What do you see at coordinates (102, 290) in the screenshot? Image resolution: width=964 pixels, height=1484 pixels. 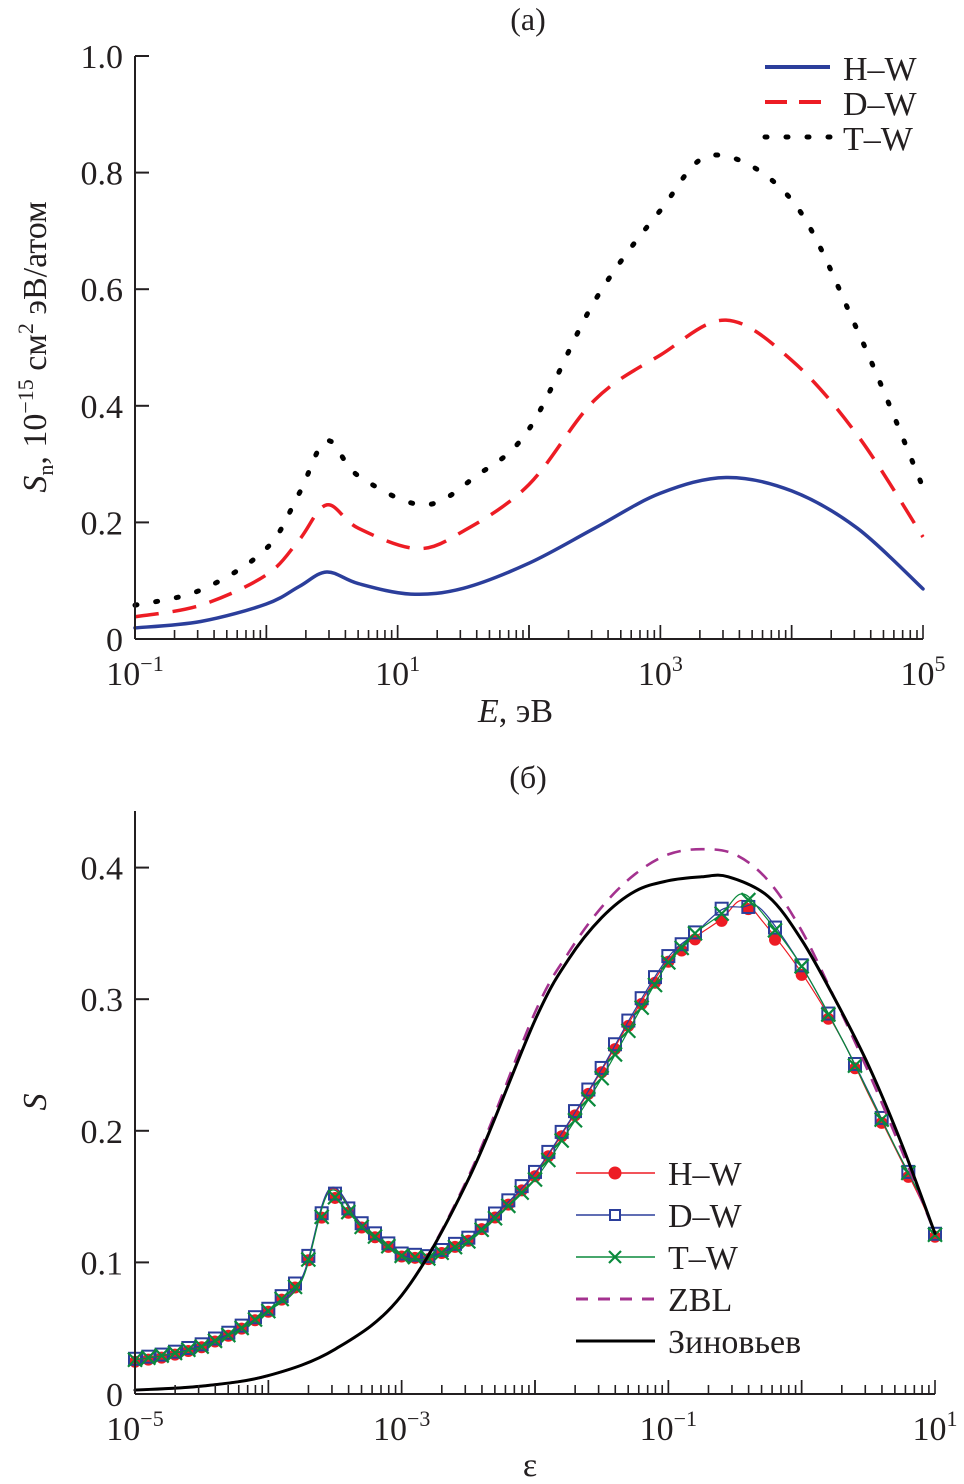 I see `y-tick-label: 0.6` at bounding box center [102, 290].